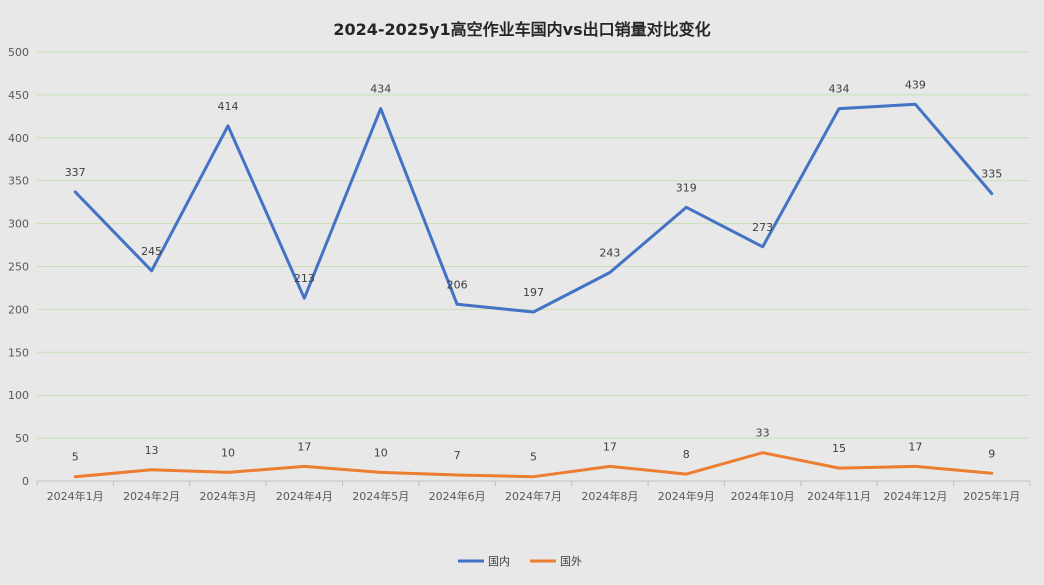 This screenshot has height=585, width=1044. I want to click on y-tick-label: 150, so click(18, 352).